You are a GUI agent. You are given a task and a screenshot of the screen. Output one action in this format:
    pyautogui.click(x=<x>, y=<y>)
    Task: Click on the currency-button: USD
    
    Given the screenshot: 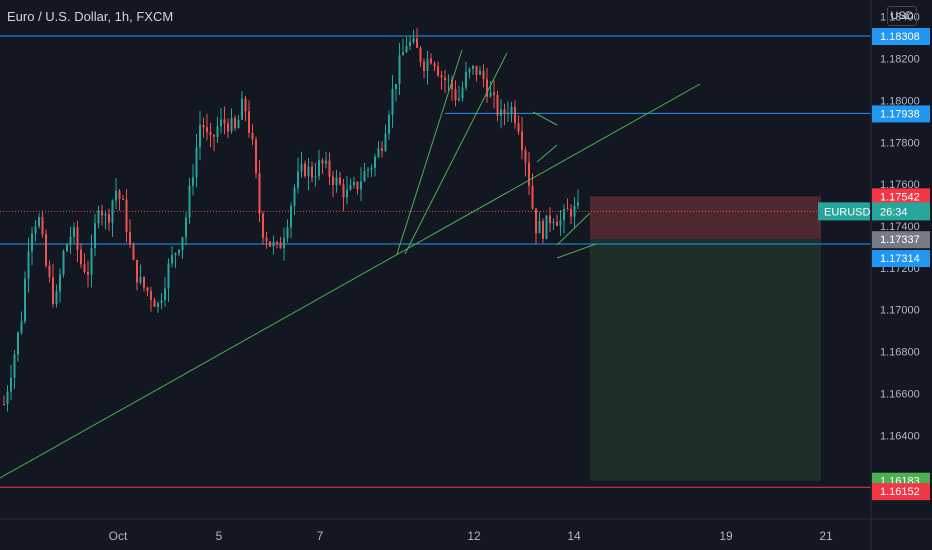 What is the action you would take?
    pyautogui.click(x=902, y=16)
    